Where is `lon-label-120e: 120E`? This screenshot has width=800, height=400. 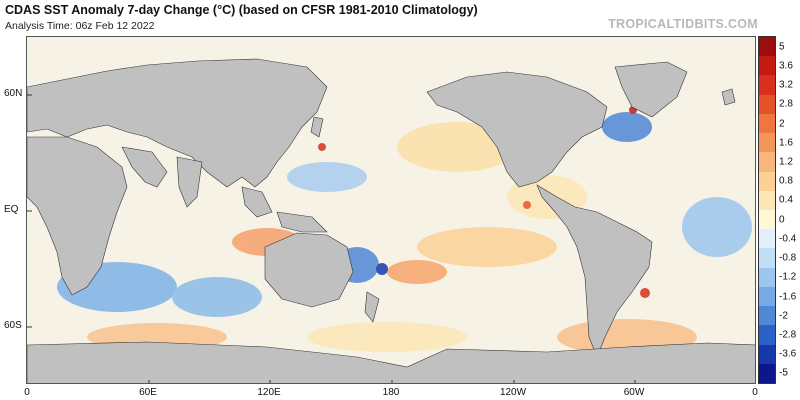 lon-label-120e: 120E is located at coordinates (269, 392).